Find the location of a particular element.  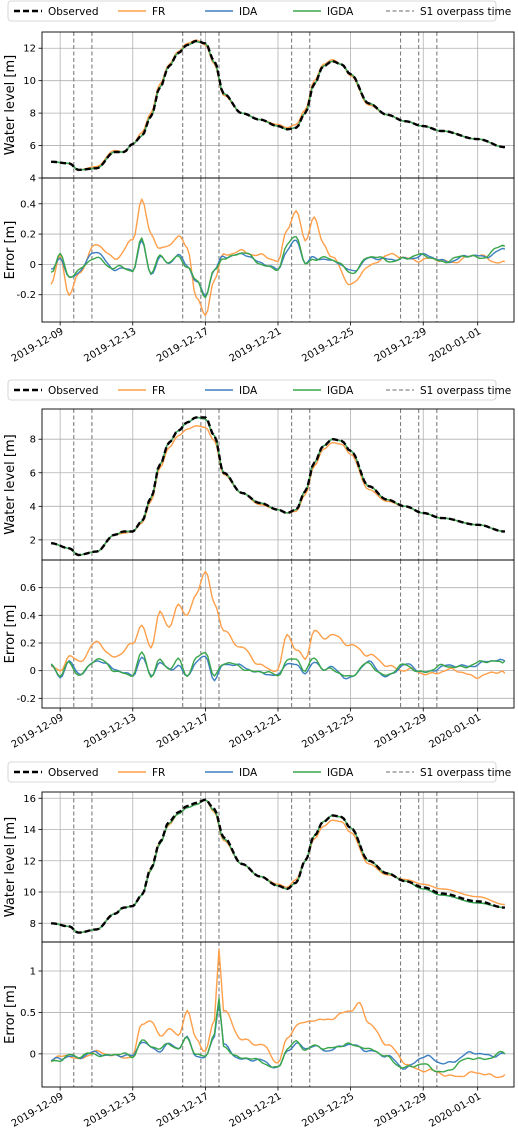

water-level-axes: 8 10 12 14 16 Water level [m] is located at coordinates (259, 867).